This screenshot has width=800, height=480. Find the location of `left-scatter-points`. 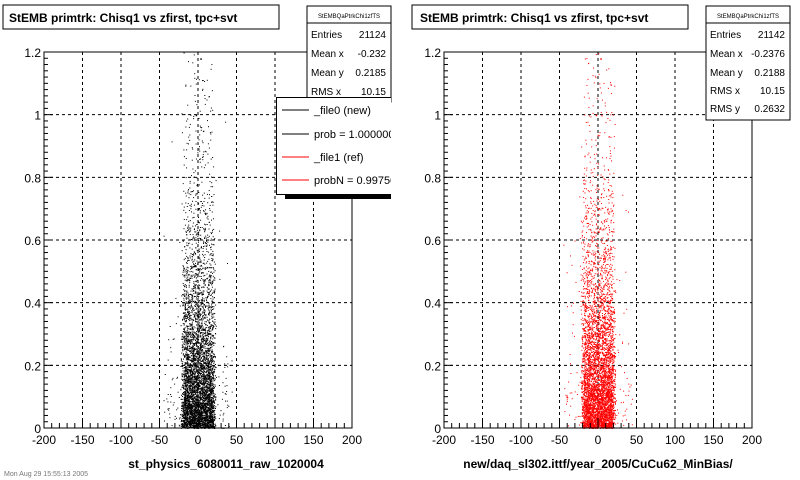

left-scatter-points is located at coordinates (198, 240).